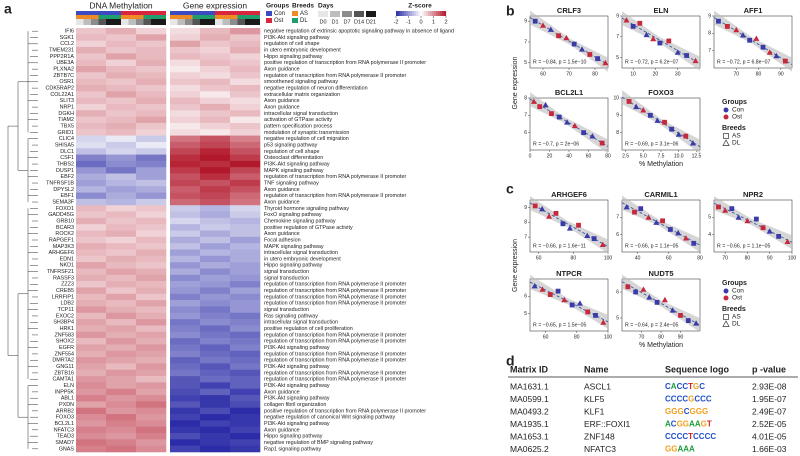  Describe the element at coordinates (638, 258) in the screenshot. I see `x-tick-label: 40` at that location.